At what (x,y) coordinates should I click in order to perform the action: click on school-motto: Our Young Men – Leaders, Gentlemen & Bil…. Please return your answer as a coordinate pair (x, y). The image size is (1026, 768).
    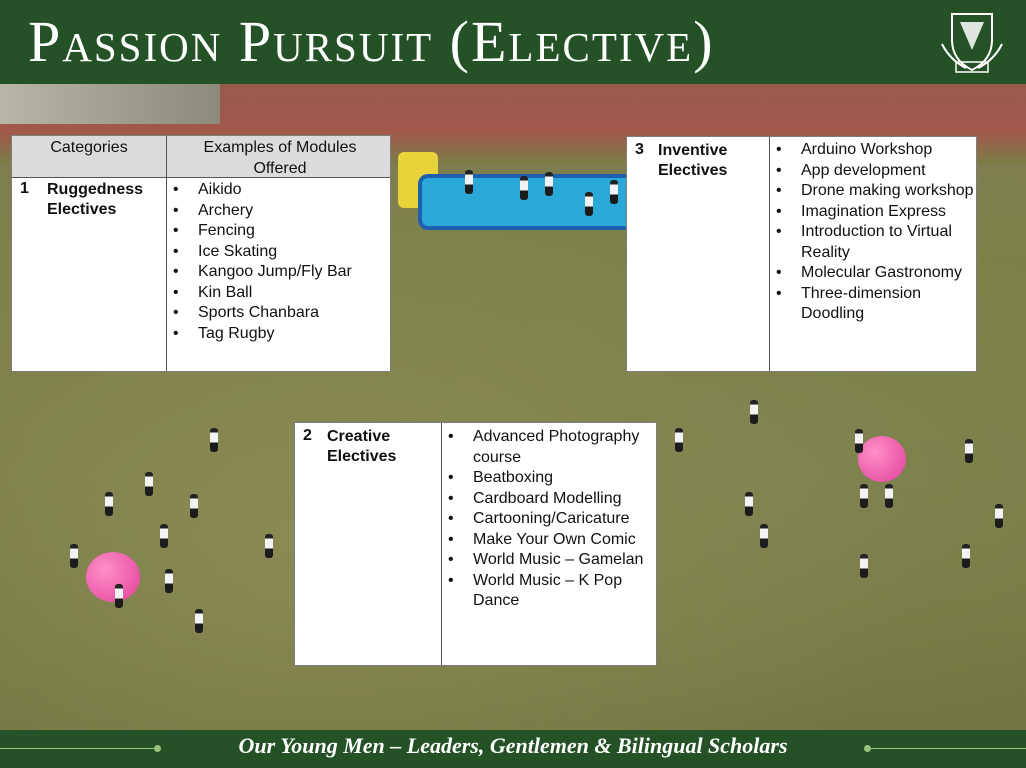
    Looking at the image, I should click on (513, 745).